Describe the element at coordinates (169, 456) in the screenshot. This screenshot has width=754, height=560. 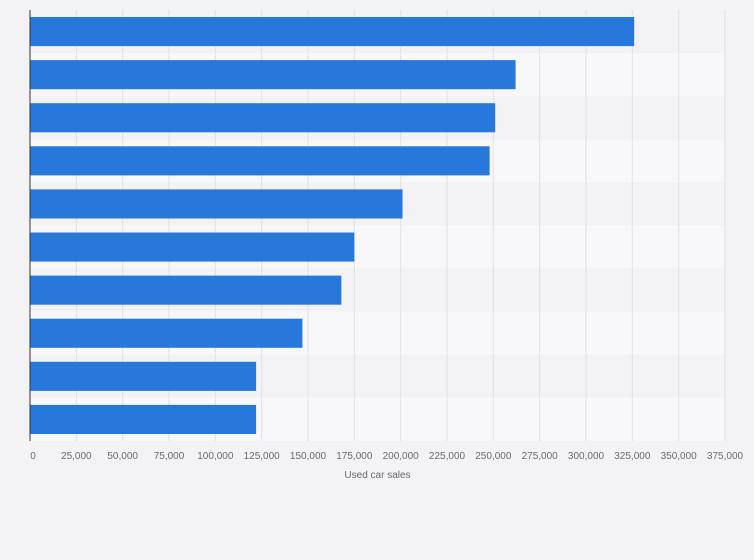
I see `x-tick-label: 75,000` at that location.